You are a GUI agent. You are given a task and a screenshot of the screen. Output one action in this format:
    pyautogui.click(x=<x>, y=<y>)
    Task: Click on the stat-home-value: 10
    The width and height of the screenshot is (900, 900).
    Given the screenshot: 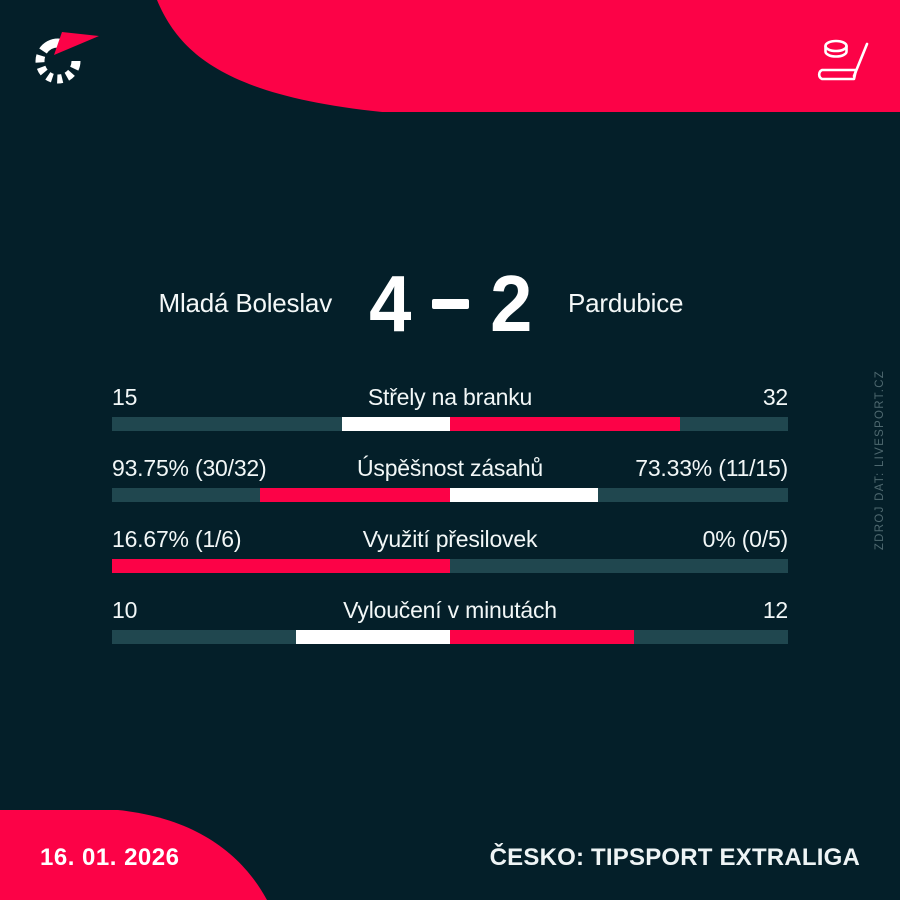 What is the action you would take?
    pyautogui.click(x=125, y=610)
    